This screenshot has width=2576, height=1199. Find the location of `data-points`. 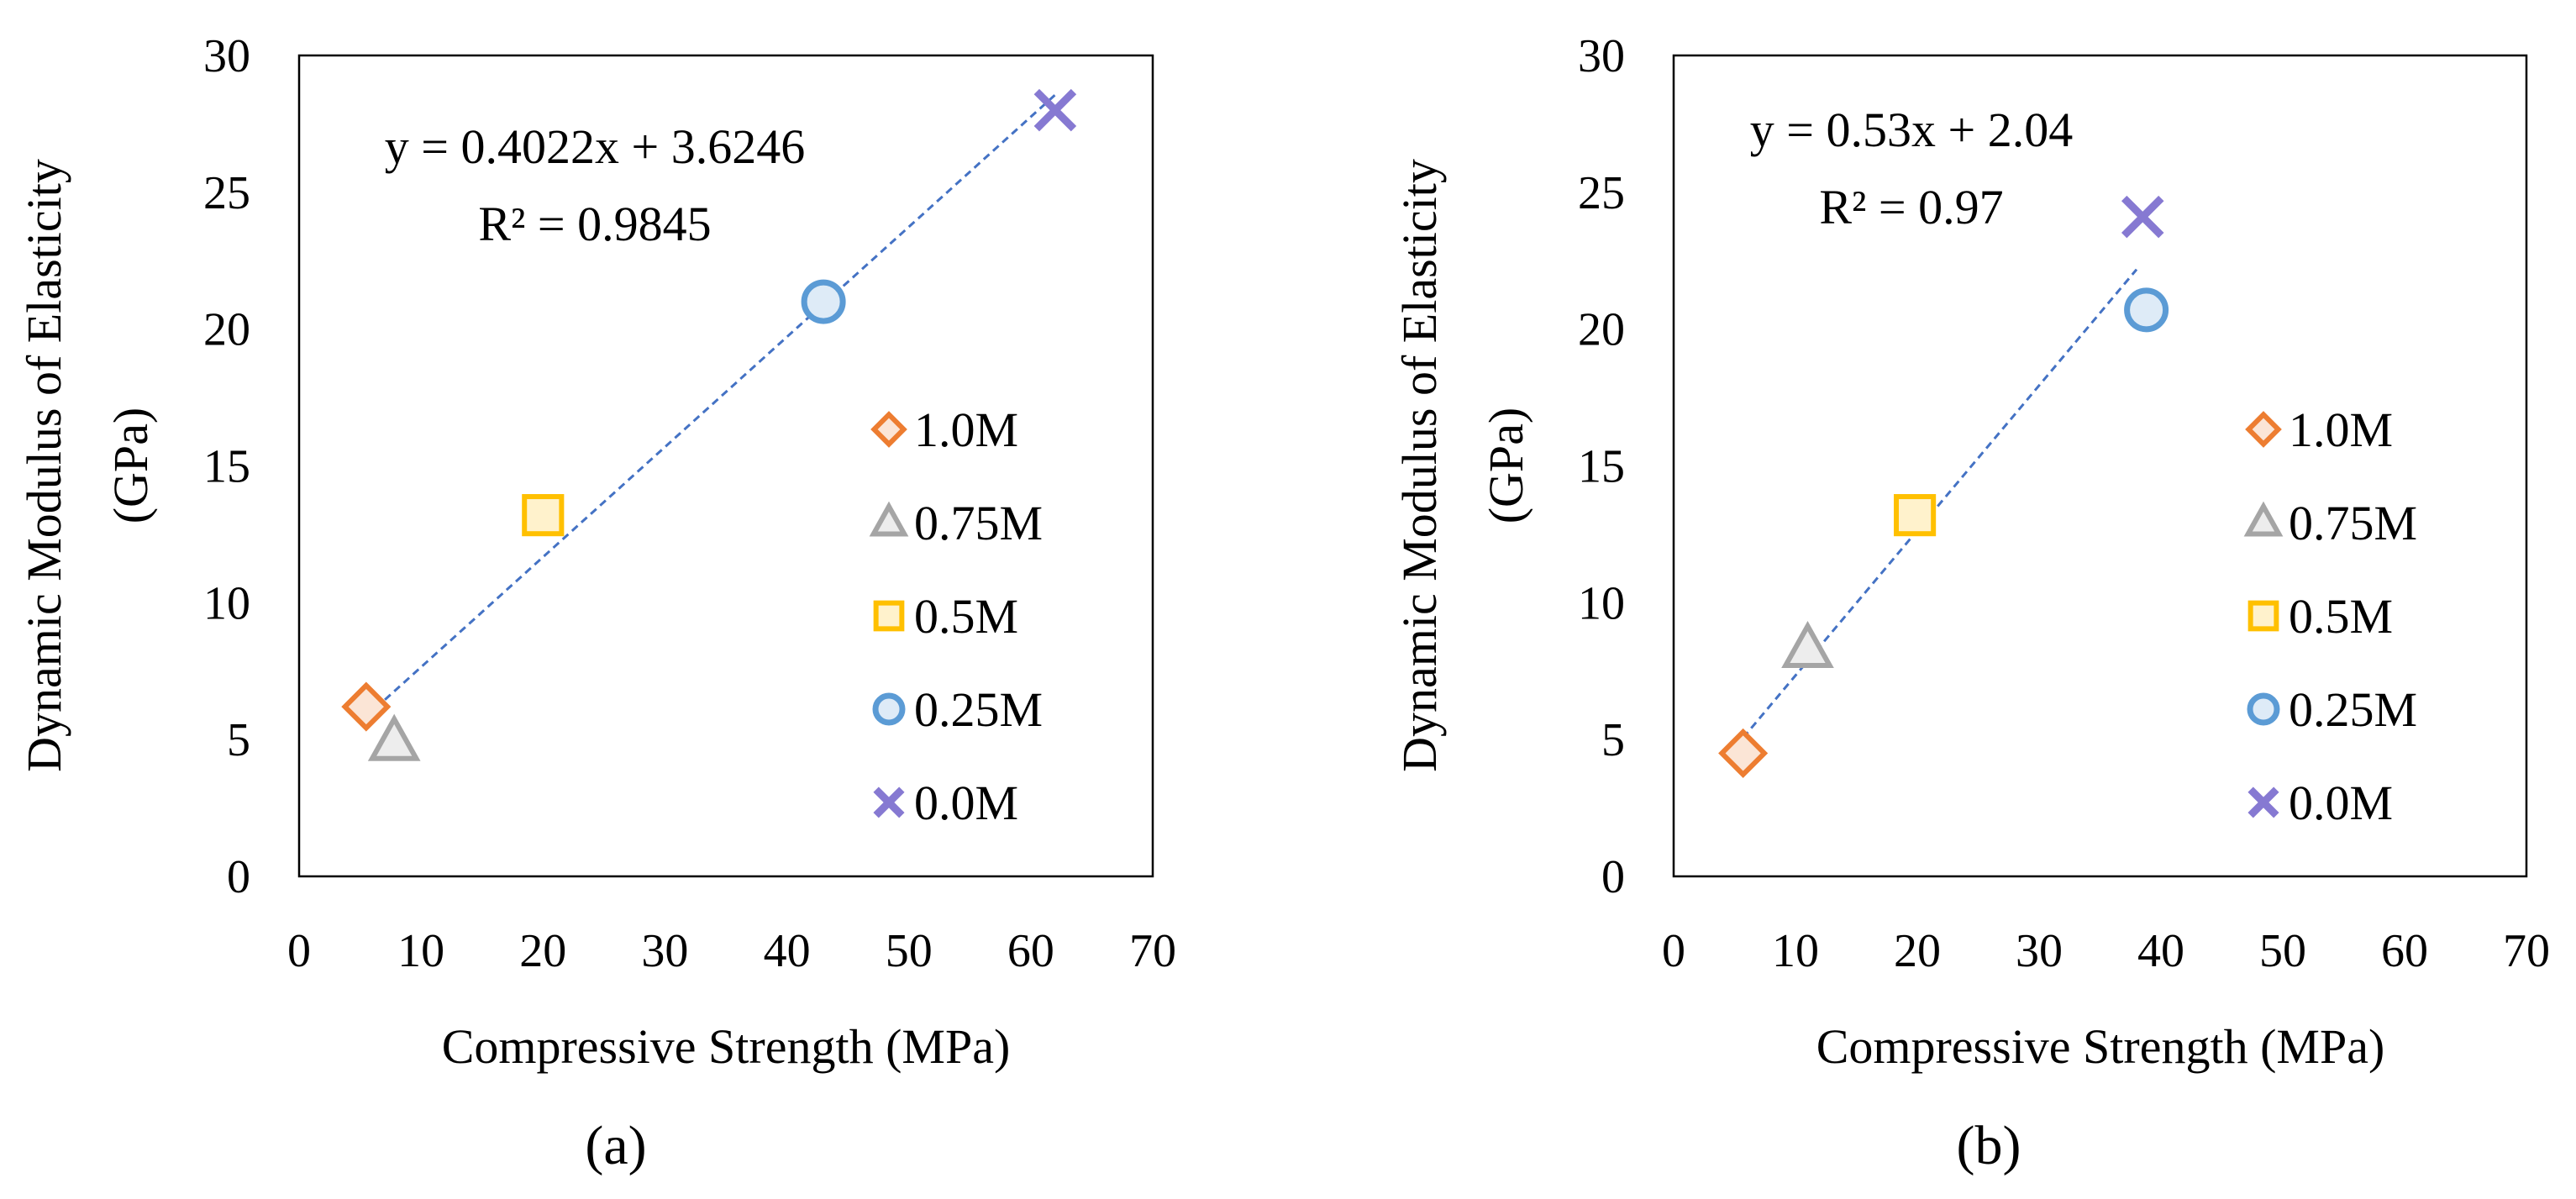

data-points is located at coordinates (1943, 486).